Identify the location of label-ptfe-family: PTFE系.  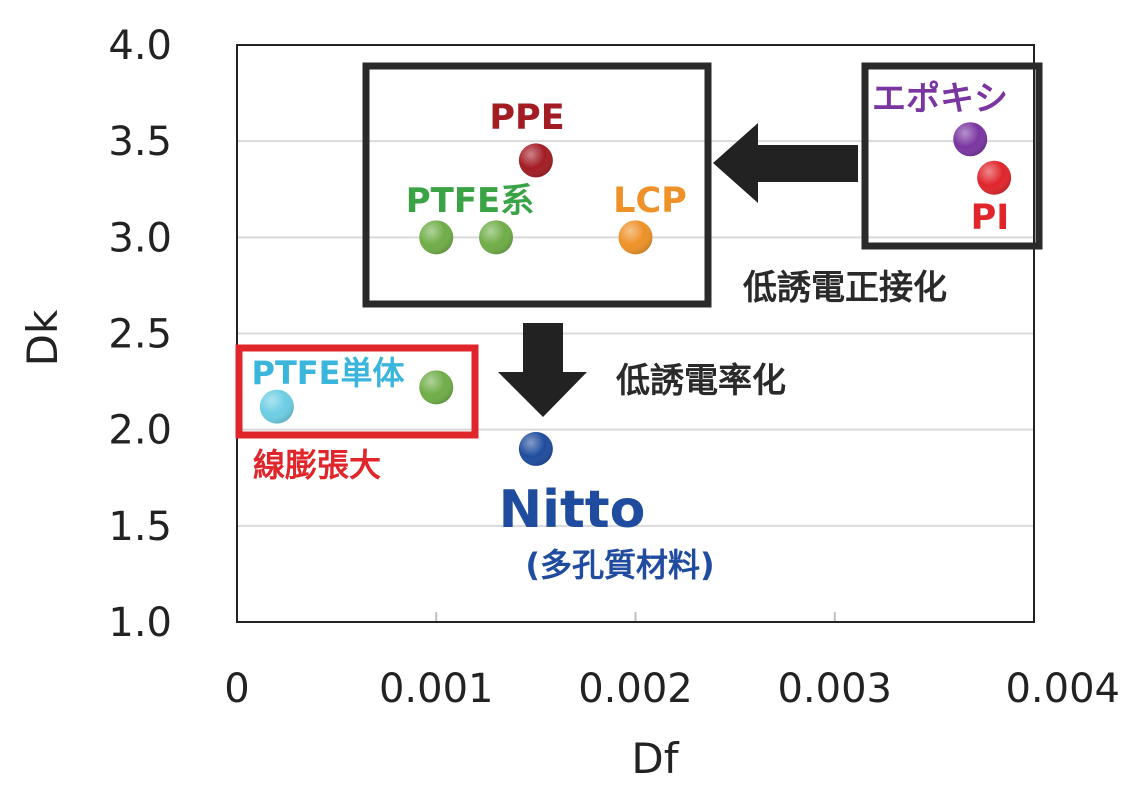
(470, 201).